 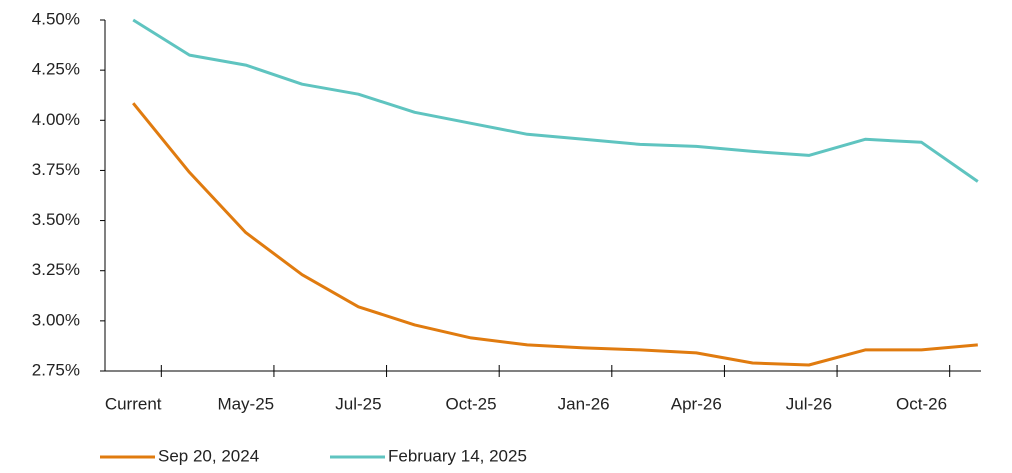 I want to click on x-tick-label: Current, so click(x=133, y=403).